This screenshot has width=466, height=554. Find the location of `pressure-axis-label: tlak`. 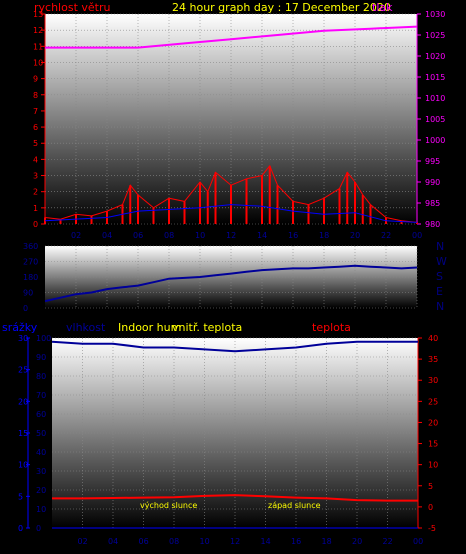

pressure-axis-label: tlak is located at coordinates (382, 7).